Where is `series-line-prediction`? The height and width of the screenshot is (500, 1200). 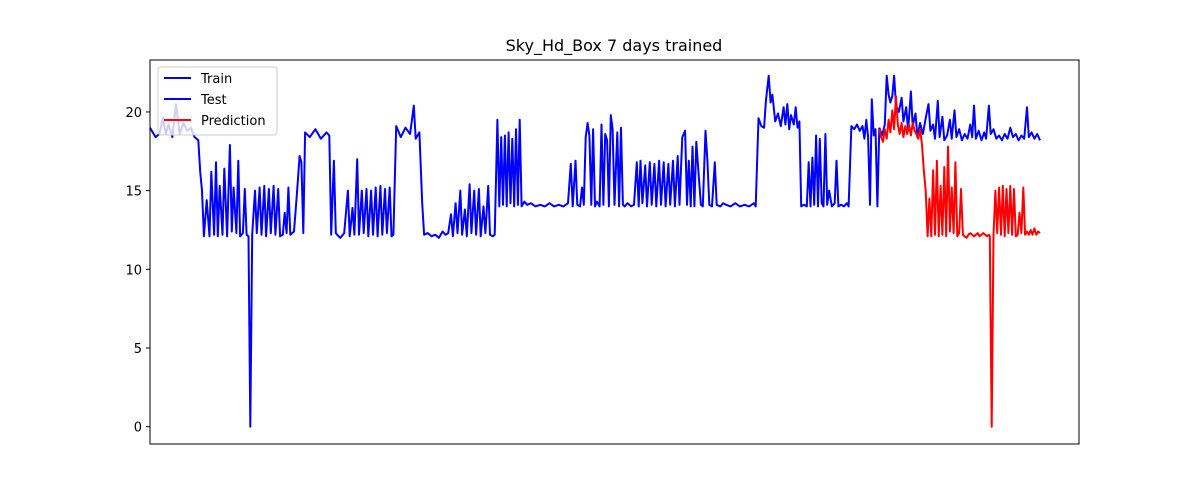 series-line-prediction is located at coordinates (959, 261).